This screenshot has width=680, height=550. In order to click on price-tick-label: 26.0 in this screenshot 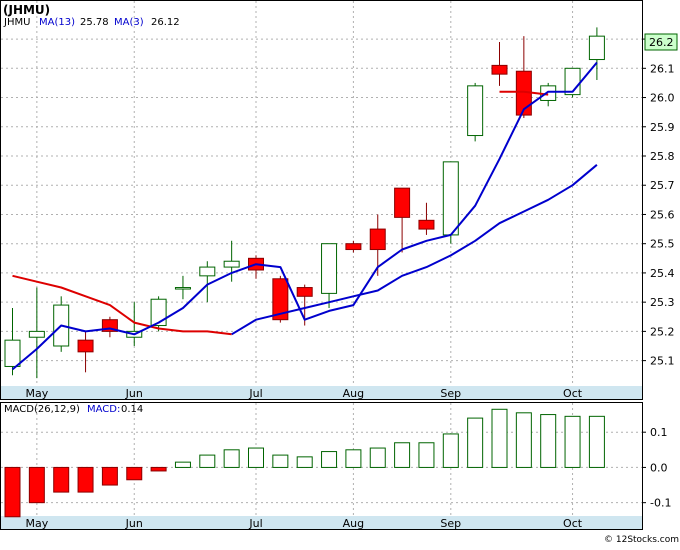, I will do `click(662, 98)`.